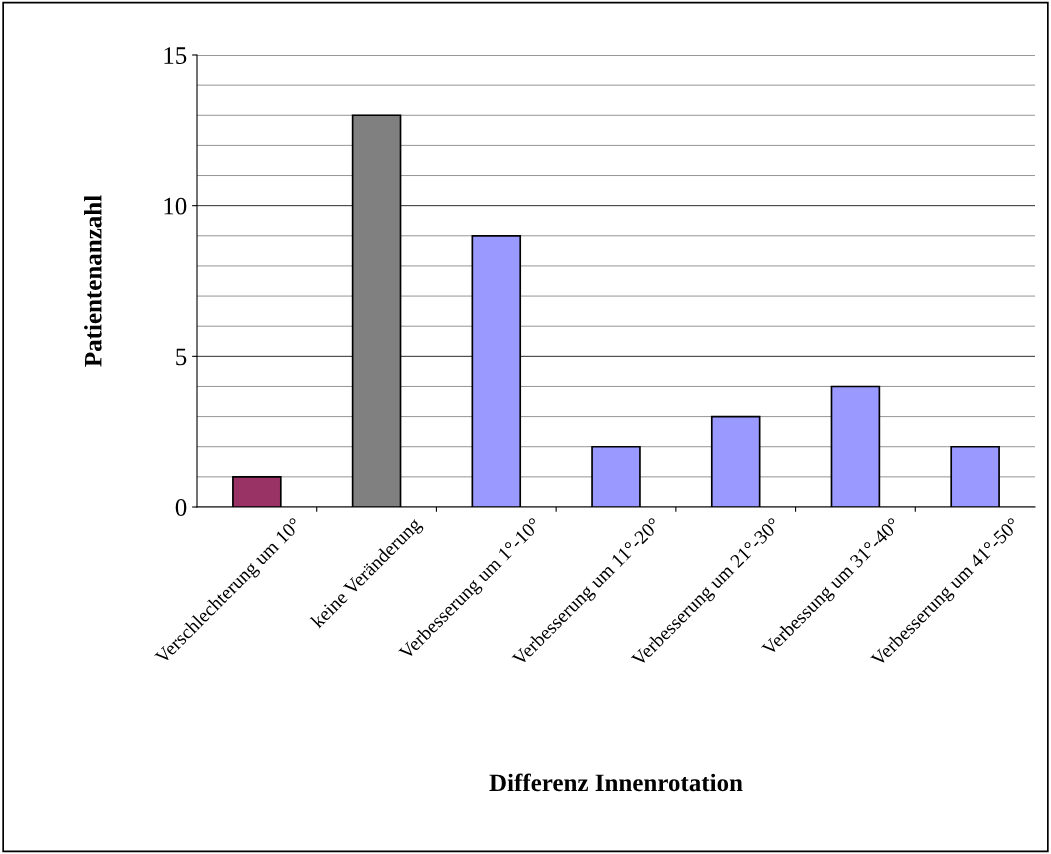 This screenshot has width=1051, height=854. Describe the element at coordinates (181, 507) in the screenshot. I see `y-tick-label: 0` at that location.